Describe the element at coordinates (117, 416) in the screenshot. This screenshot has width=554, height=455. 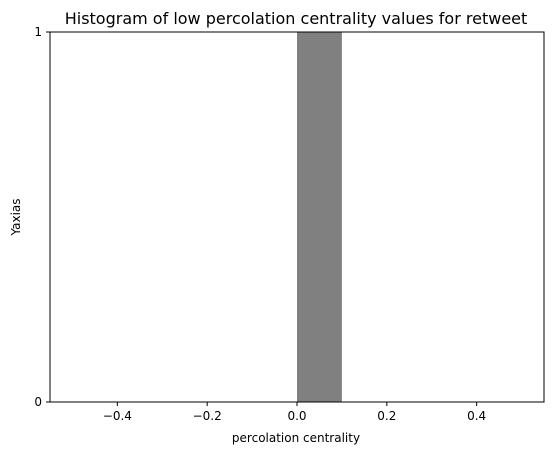
I see `x-tick-label: −0.4` at that location.